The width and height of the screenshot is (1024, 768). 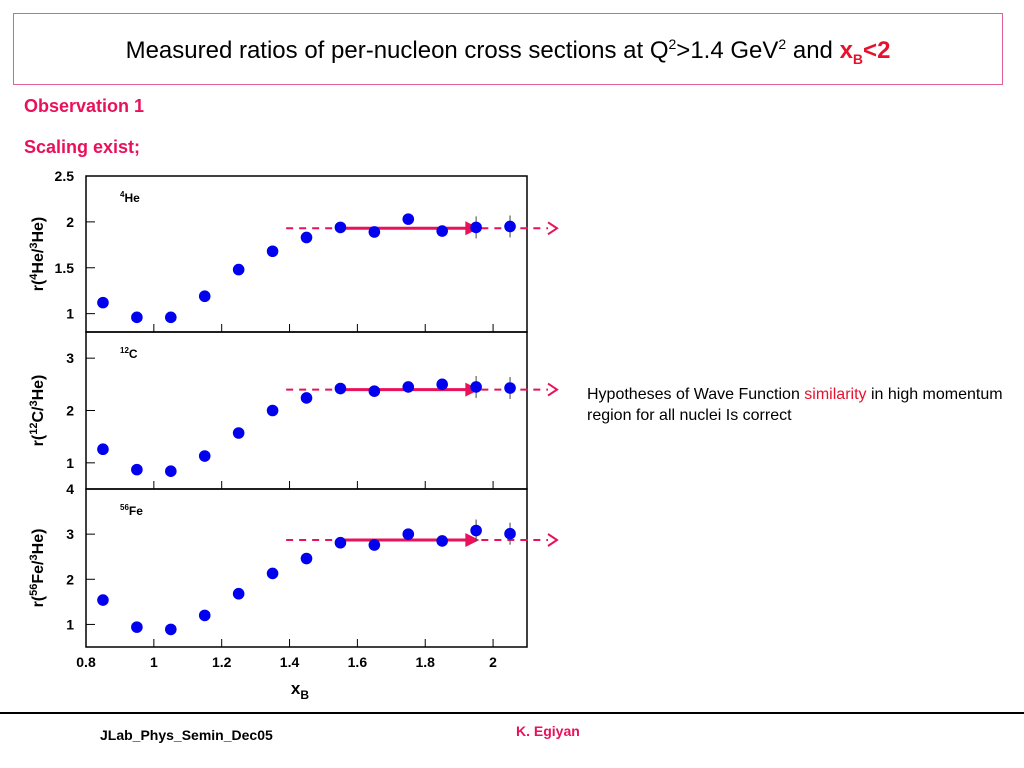 What do you see at coordinates (122, 194) in the screenshot?
I see `panel-label-sup-0: 4` at bounding box center [122, 194].